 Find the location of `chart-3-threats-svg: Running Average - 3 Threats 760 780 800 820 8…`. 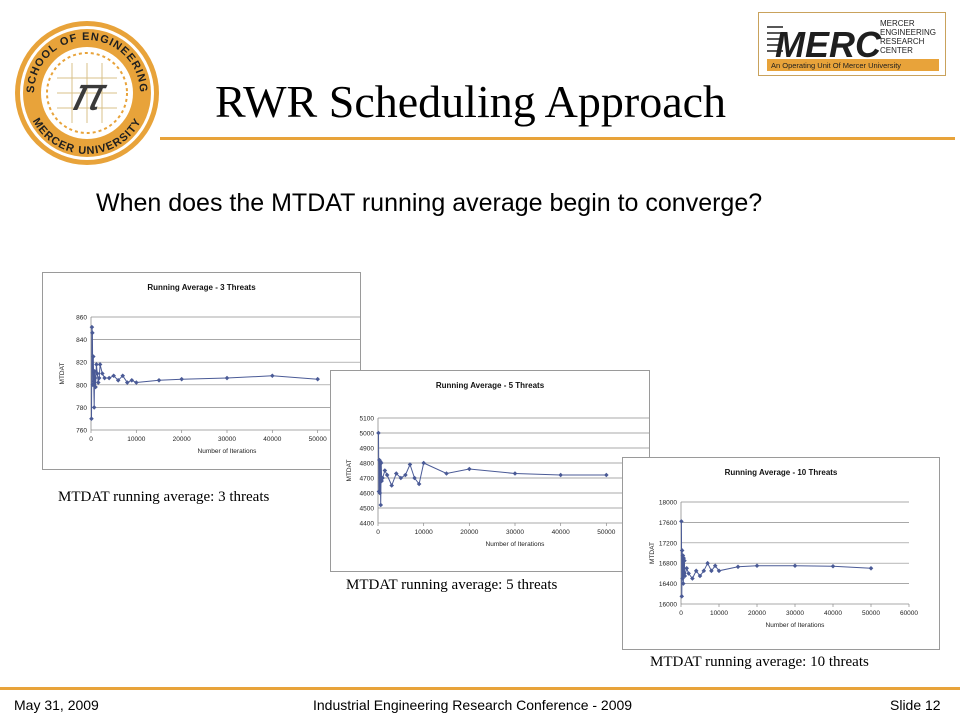

chart-3-threats-svg: Running Average - 3 Threats 760 780 800 820 8… is located at coordinates (209, 369).